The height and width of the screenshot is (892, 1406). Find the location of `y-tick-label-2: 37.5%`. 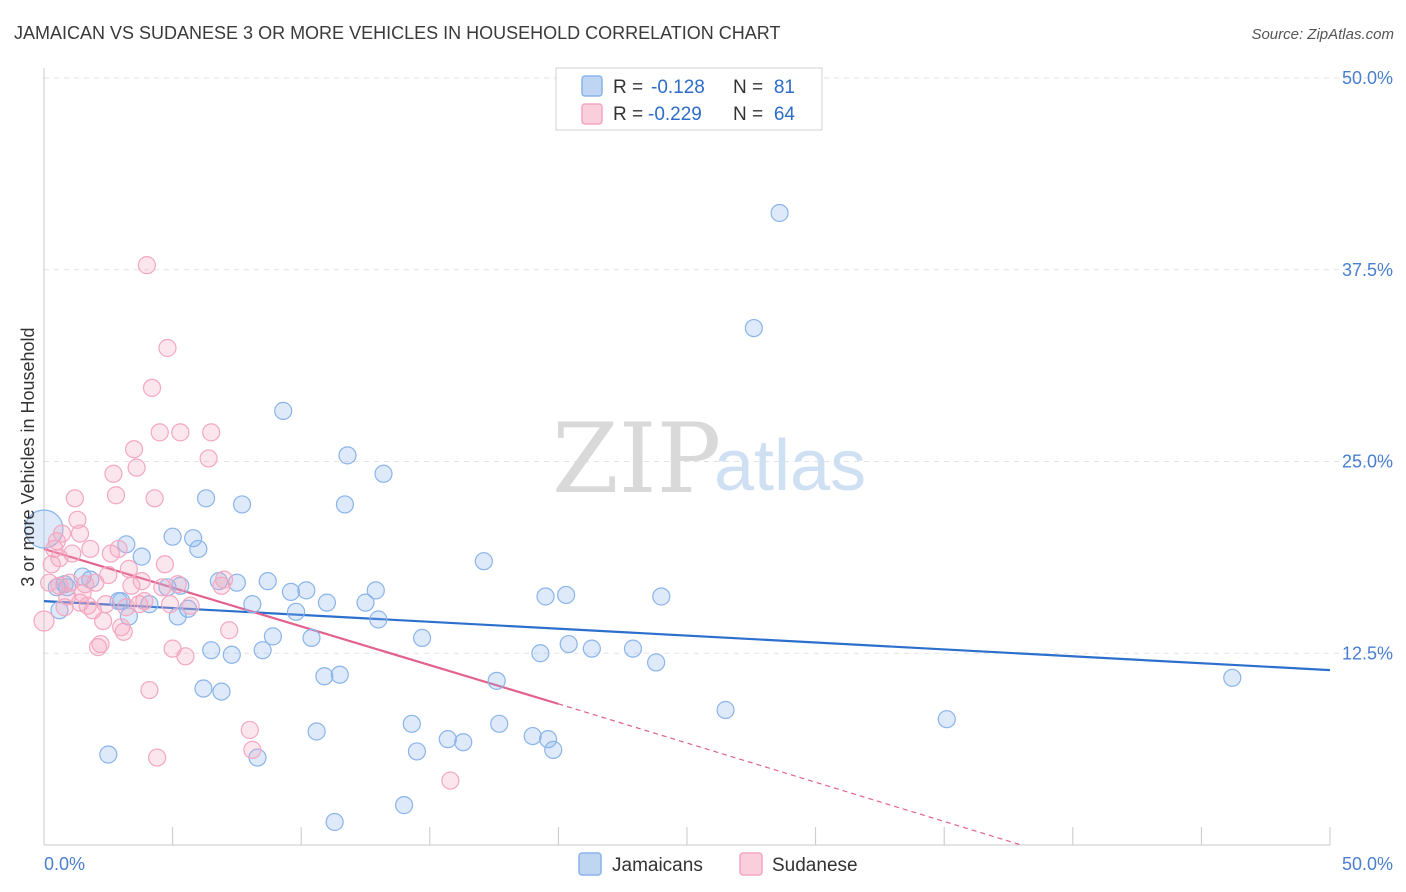

y-tick-label-2: 37.5% is located at coordinates (1367, 270).